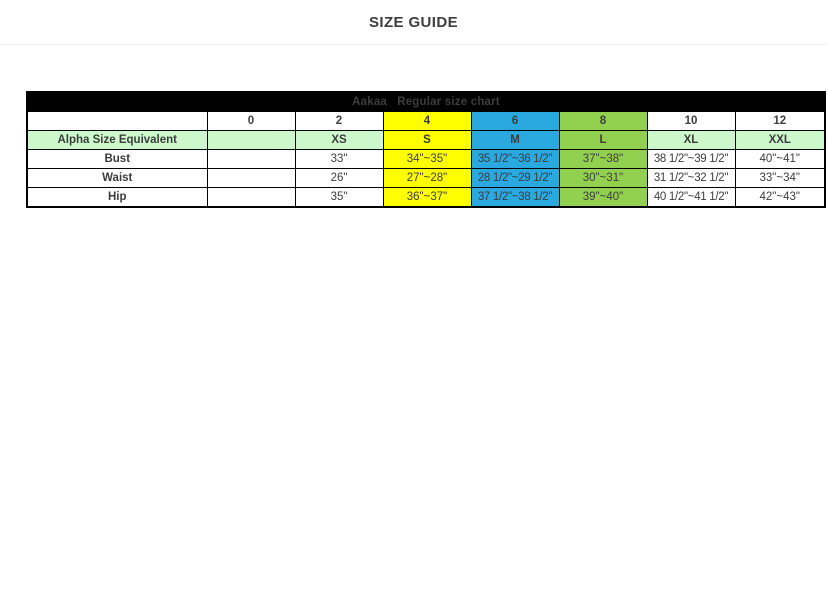 The width and height of the screenshot is (827, 600). What do you see at coordinates (691, 159) in the screenshot?
I see `bust-size10: 38 1/2"~39 1/2"` at bounding box center [691, 159].